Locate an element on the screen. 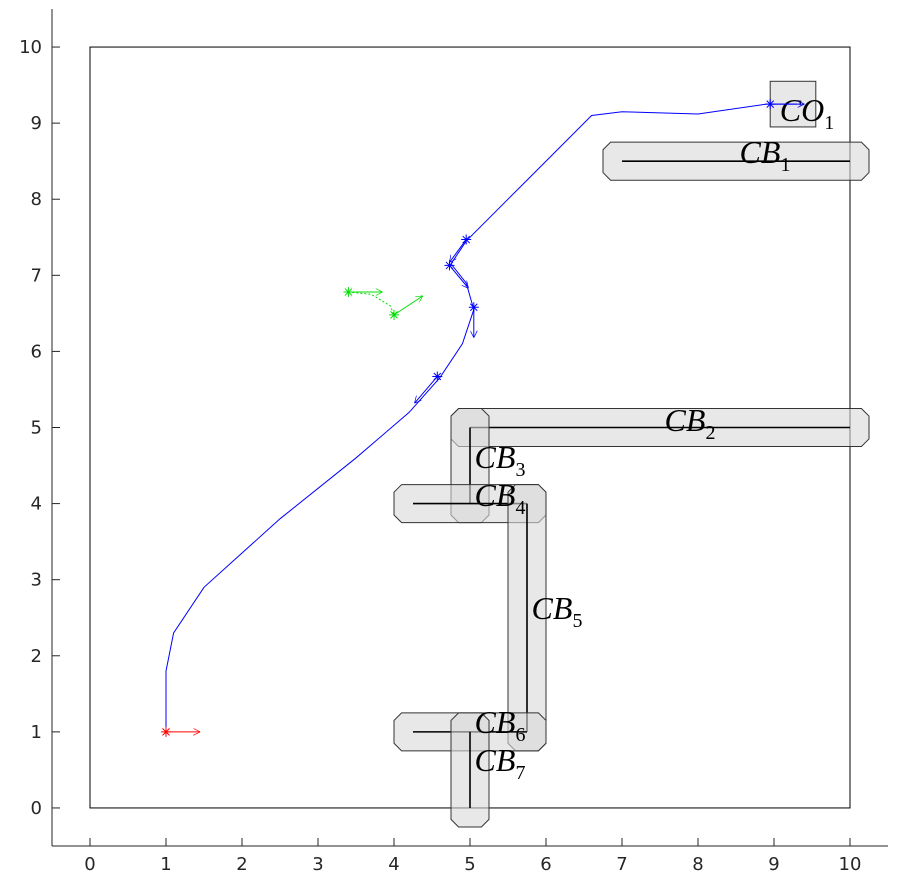 Image resolution: width=922 pixels, height=895 pixels. label-name: CO is located at coordinates (802, 110).